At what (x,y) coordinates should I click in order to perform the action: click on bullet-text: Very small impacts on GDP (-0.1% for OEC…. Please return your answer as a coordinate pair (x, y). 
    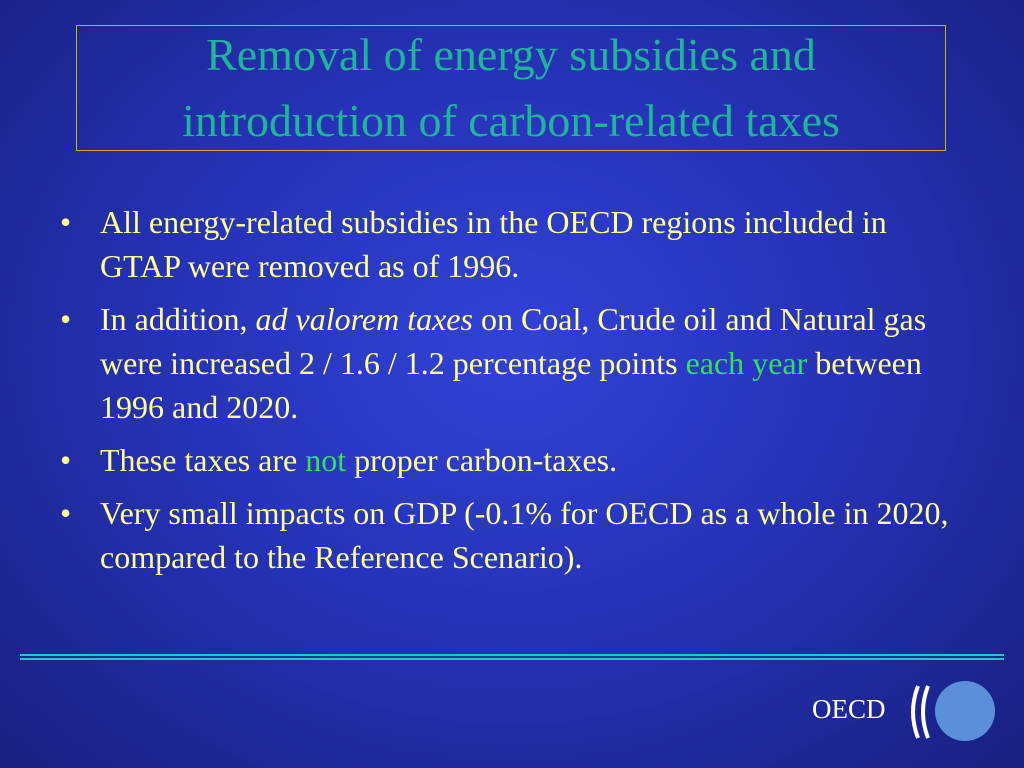
    Looking at the image, I should click on (524, 535).